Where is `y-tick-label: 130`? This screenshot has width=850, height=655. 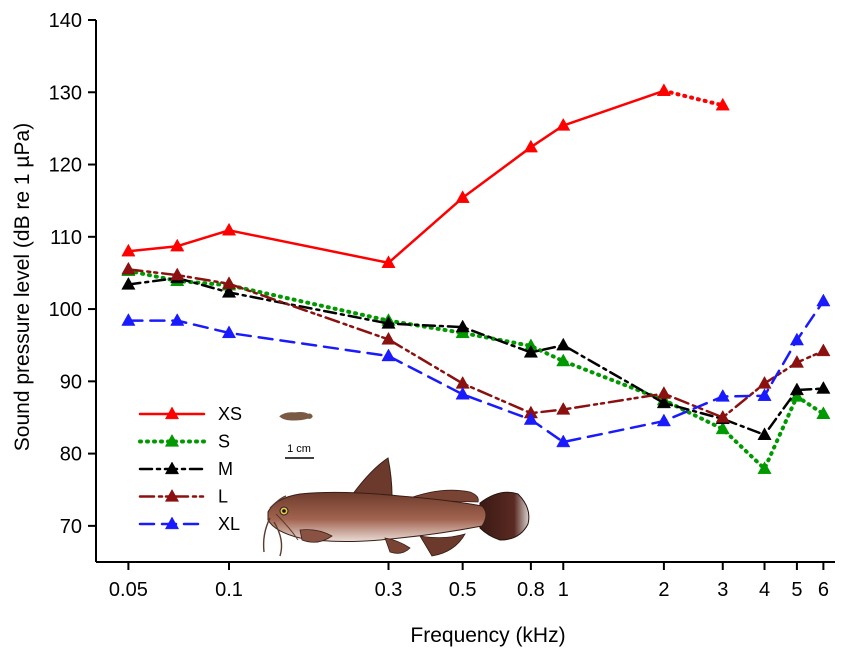
y-tick-label: 130 is located at coordinates (65, 93).